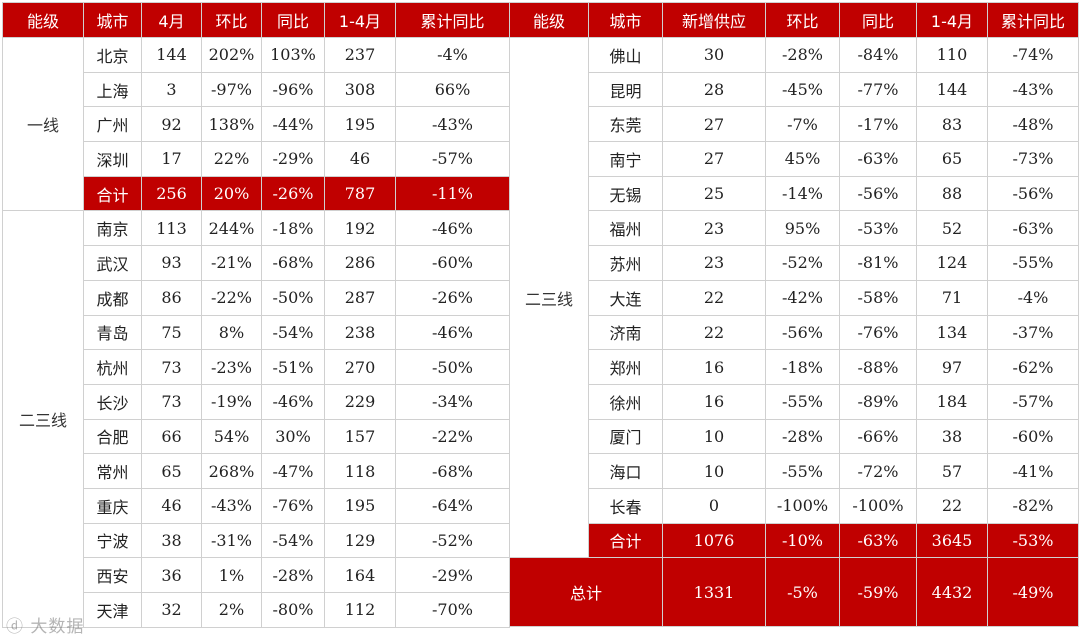 This screenshot has height=641, width=1080. I want to click on value-cell: 32, so click(171, 610).